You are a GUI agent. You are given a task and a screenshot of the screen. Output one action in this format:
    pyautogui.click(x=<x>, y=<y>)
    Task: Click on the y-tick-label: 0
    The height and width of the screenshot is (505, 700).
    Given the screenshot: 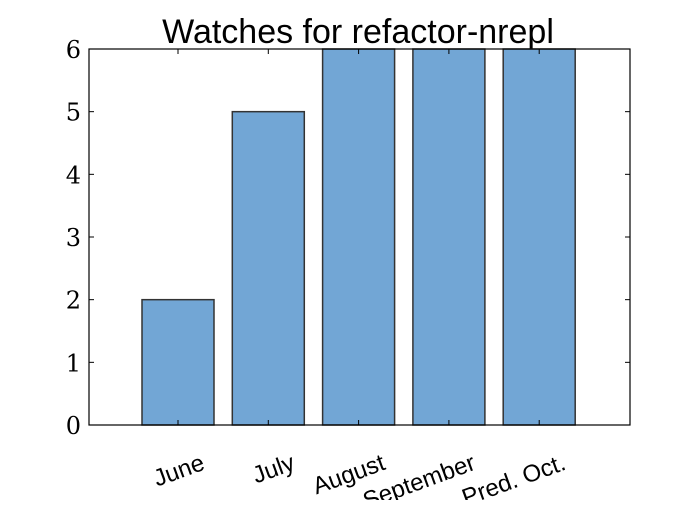 What is the action you would take?
    pyautogui.click(x=73, y=426)
    